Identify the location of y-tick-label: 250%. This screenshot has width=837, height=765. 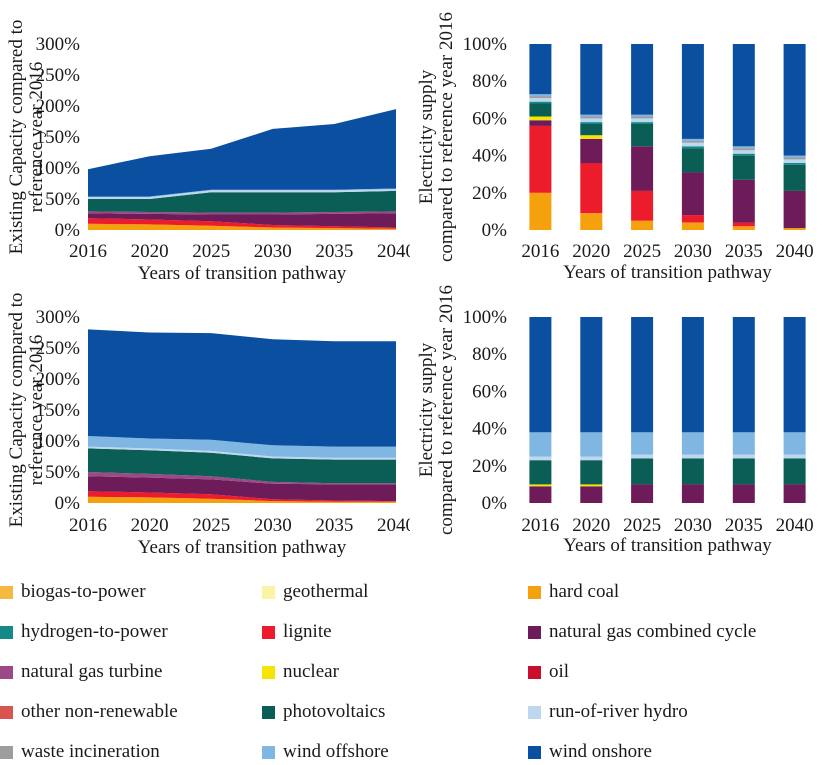
(58, 348).